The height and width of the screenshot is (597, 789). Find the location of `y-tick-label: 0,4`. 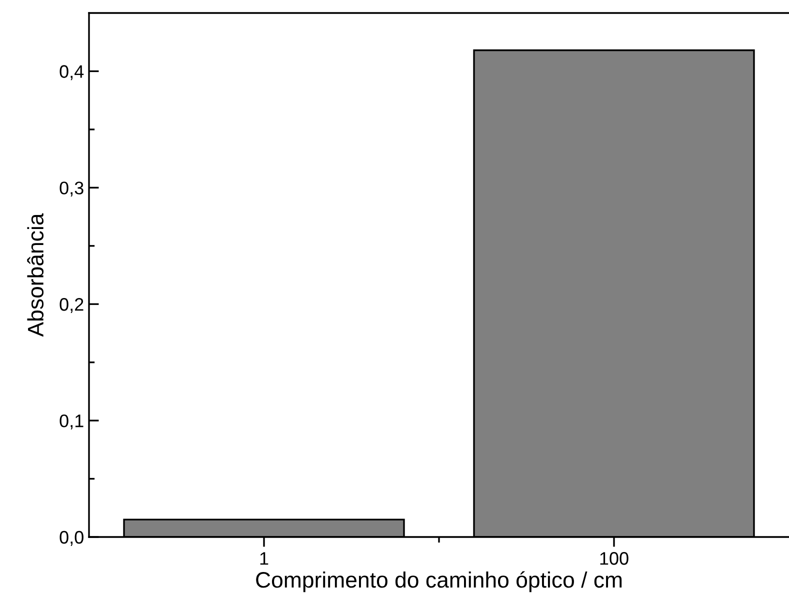

y-tick-label: 0,4 is located at coordinates (72, 72).